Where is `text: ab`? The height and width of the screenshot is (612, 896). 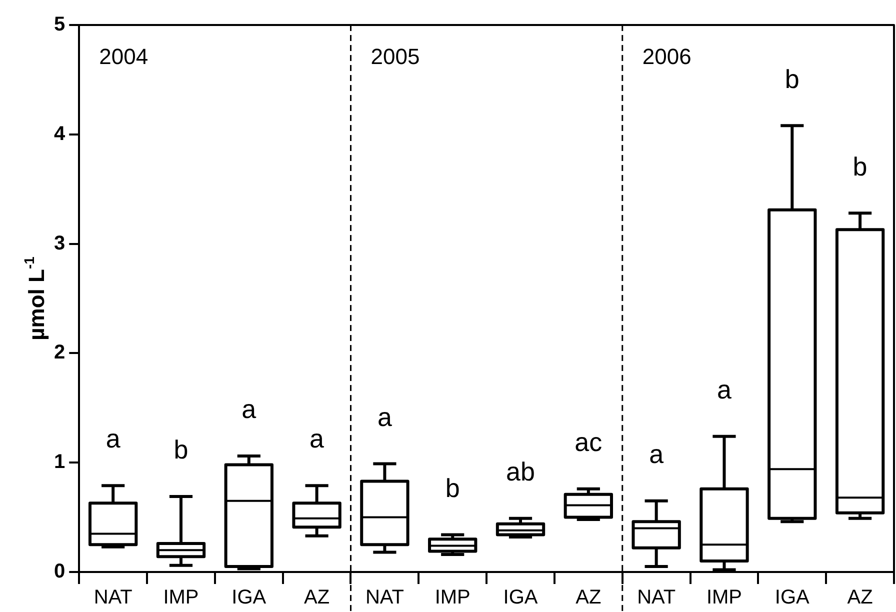
text: ab is located at coordinates (520, 471).